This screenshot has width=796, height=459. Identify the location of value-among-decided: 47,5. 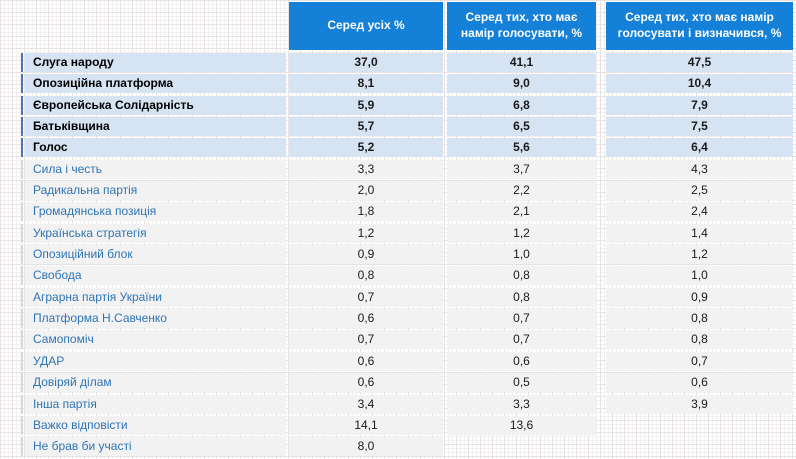
(699, 62).